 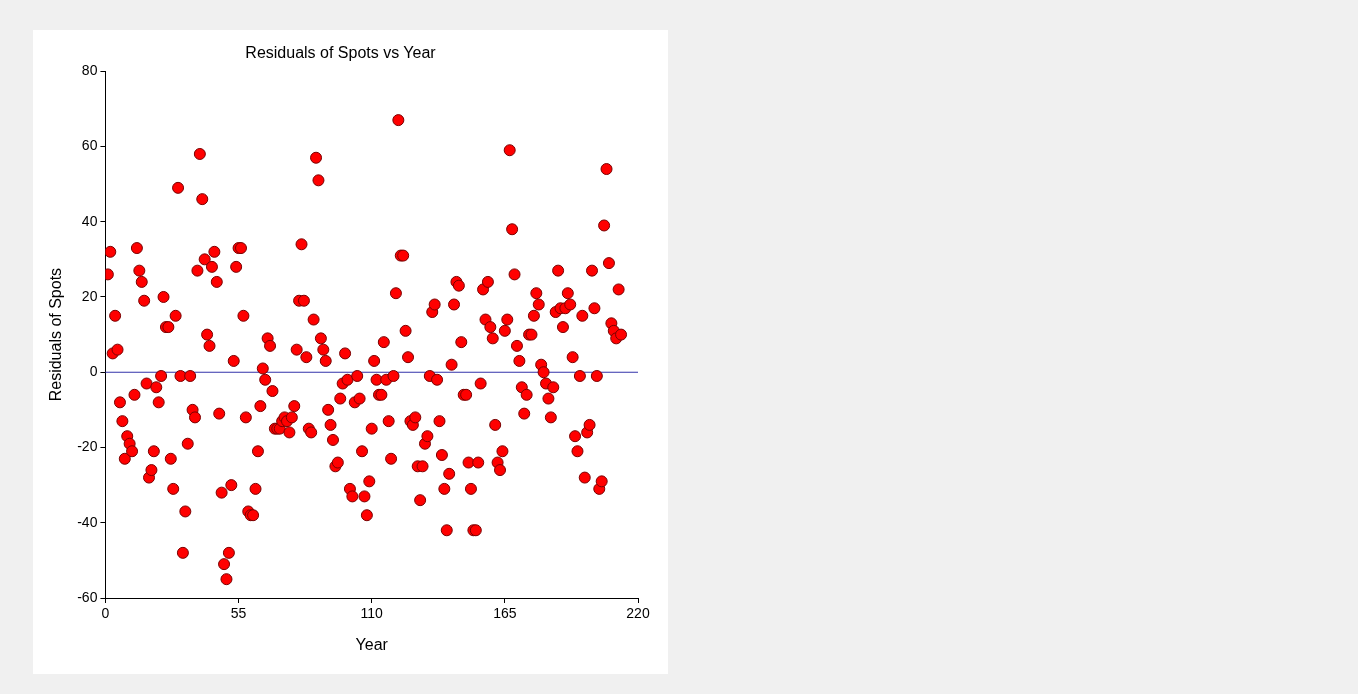 I want to click on x-axis-title: Year, so click(x=372, y=644).